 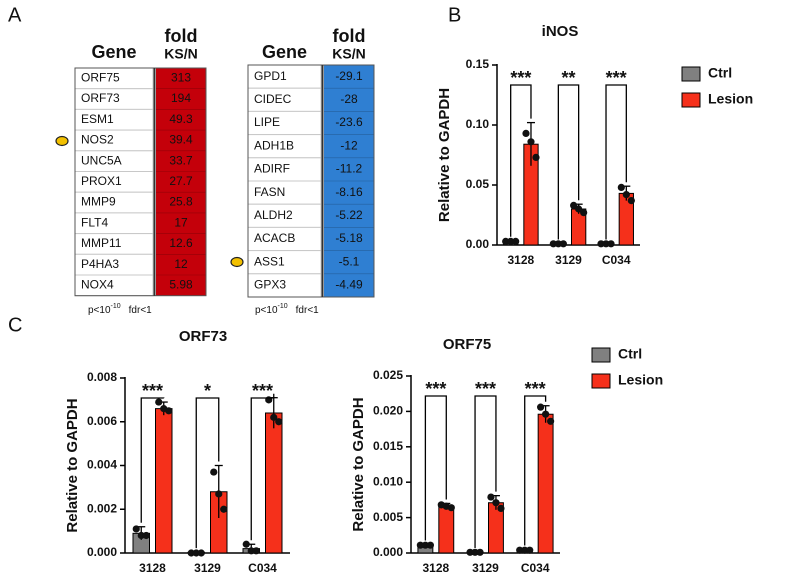 I want to click on fold-value: 313, so click(x=181, y=78).